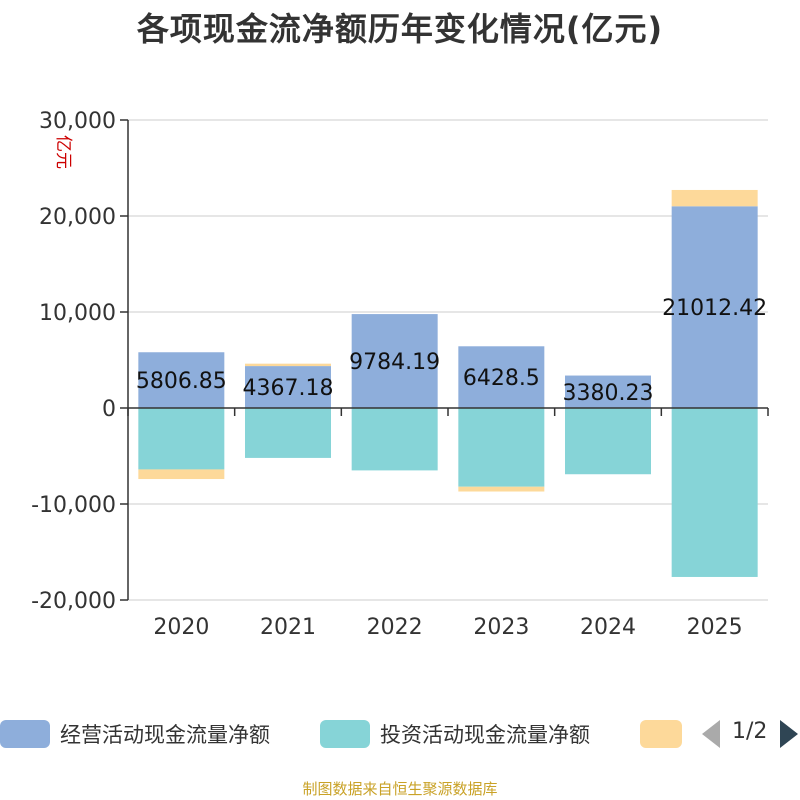  I want to click on data-label-2021: 4367.18, so click(288, 388).